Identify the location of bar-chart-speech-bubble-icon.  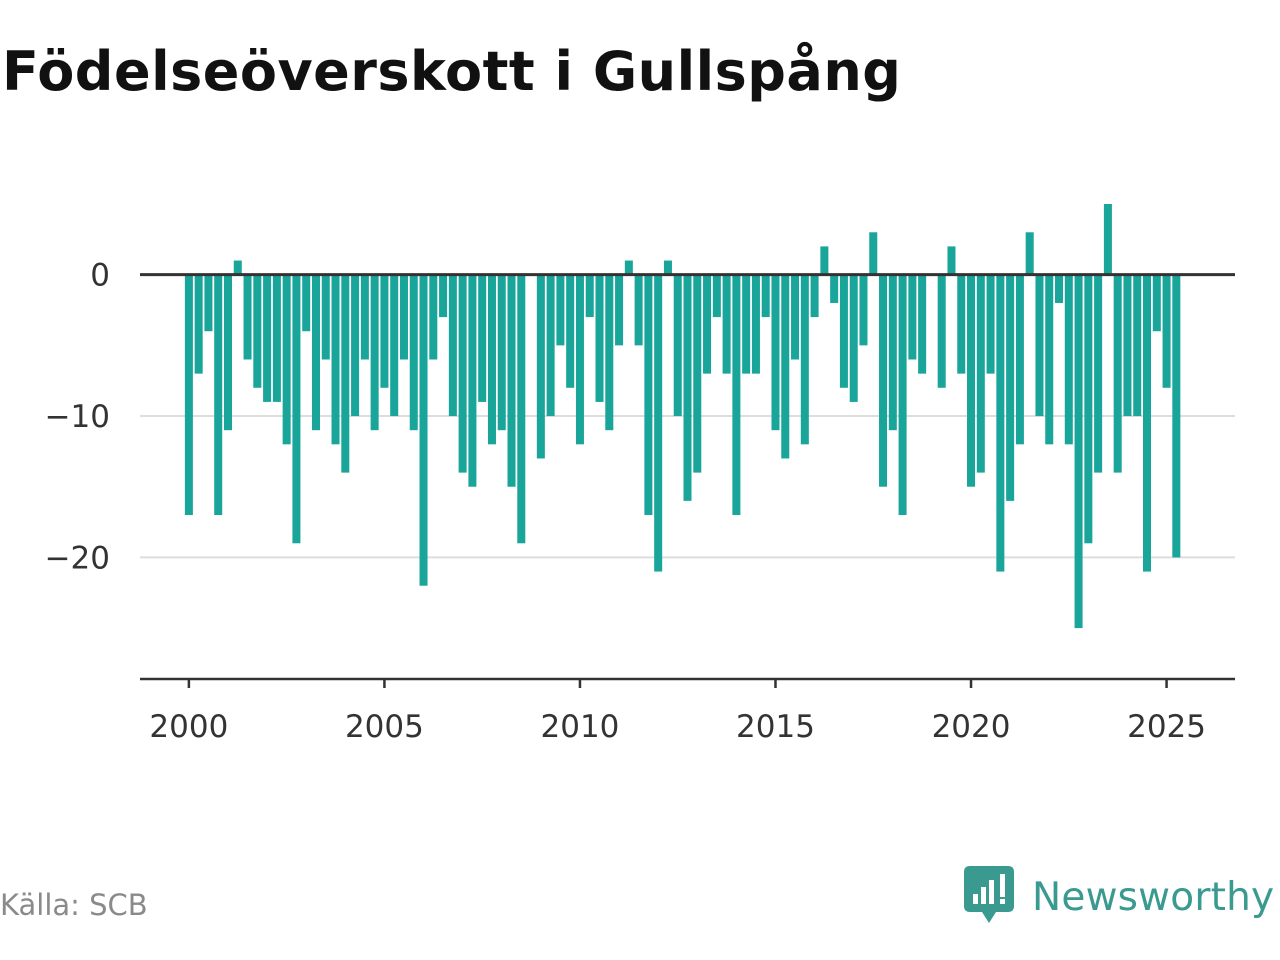
(989, 897).